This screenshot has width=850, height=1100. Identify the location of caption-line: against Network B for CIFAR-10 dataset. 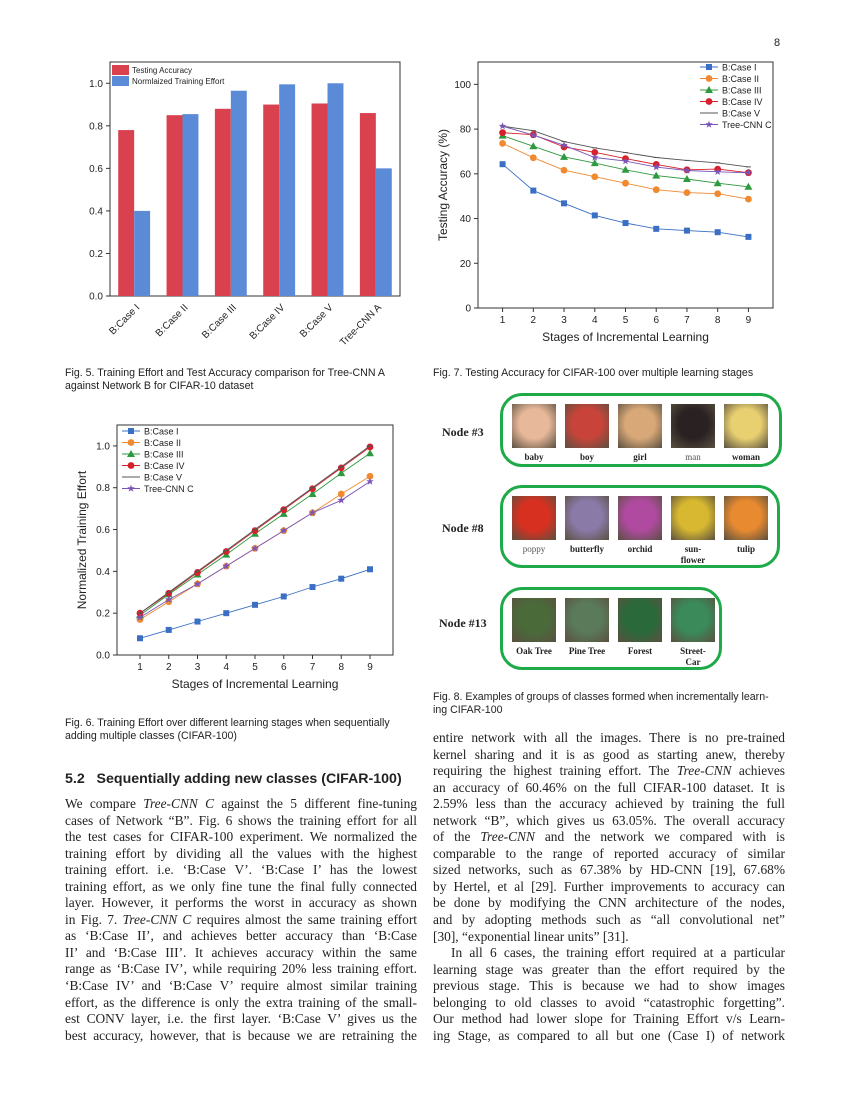
(159, 386).